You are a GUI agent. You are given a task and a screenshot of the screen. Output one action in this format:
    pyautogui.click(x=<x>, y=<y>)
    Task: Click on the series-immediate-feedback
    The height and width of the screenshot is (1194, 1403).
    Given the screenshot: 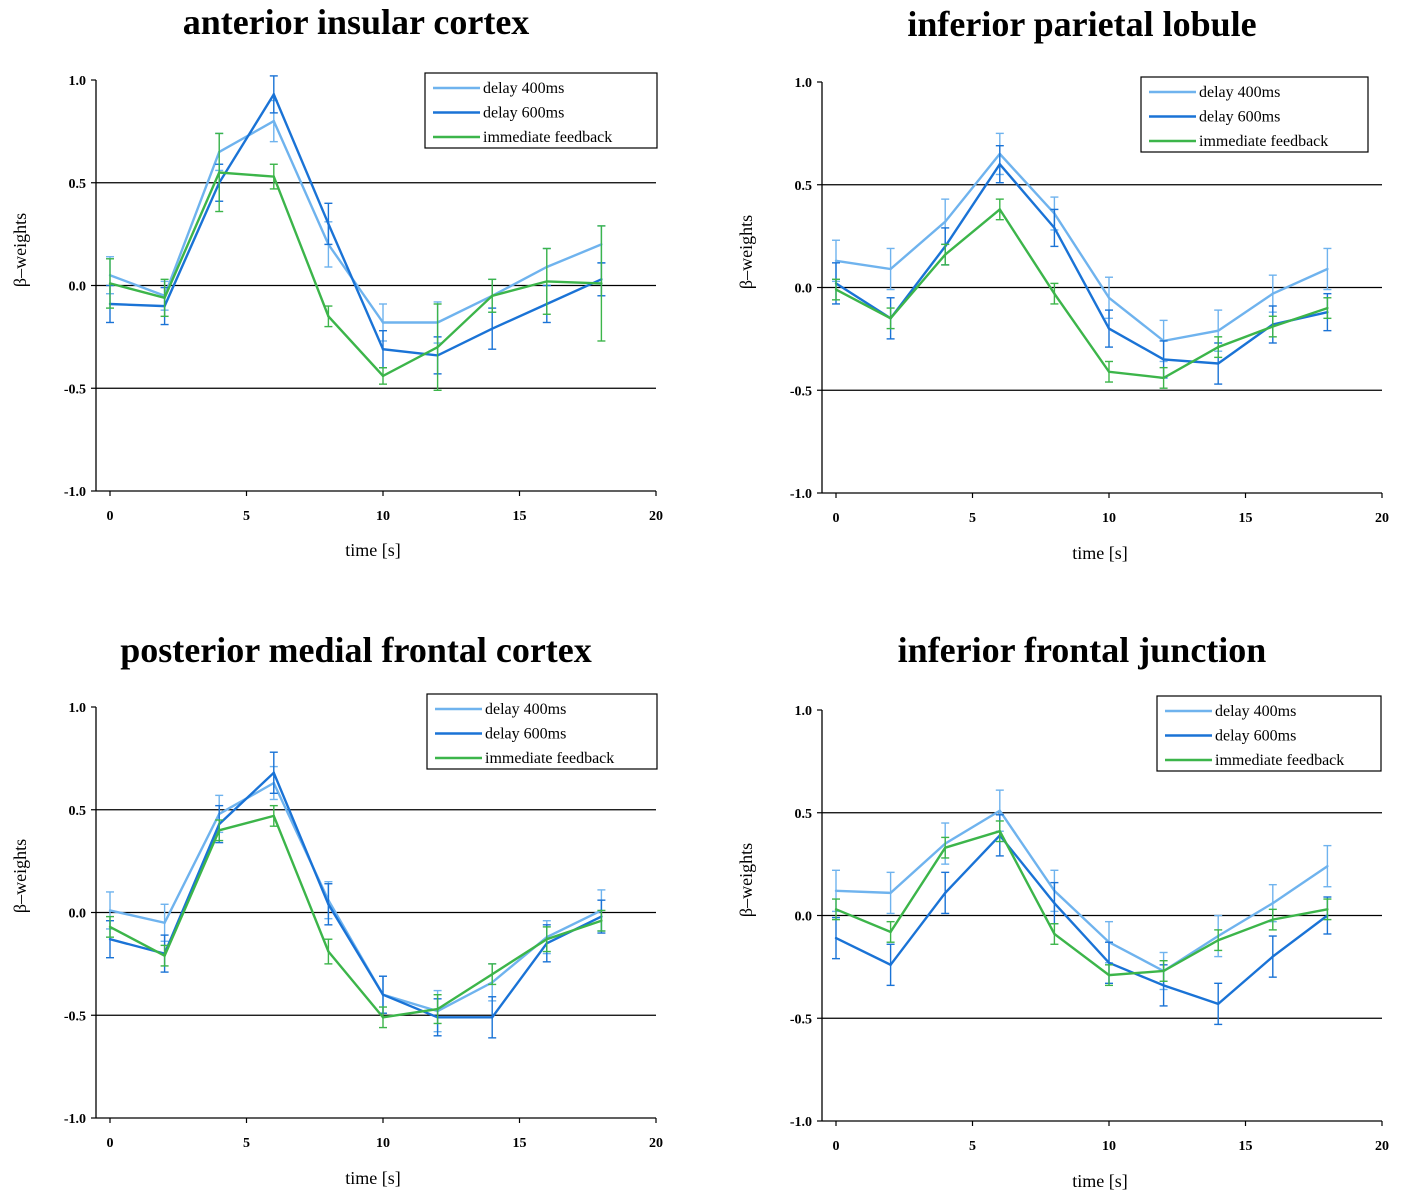 What is the action you would take?
    pyautogui.click(x=356, y=916)
    